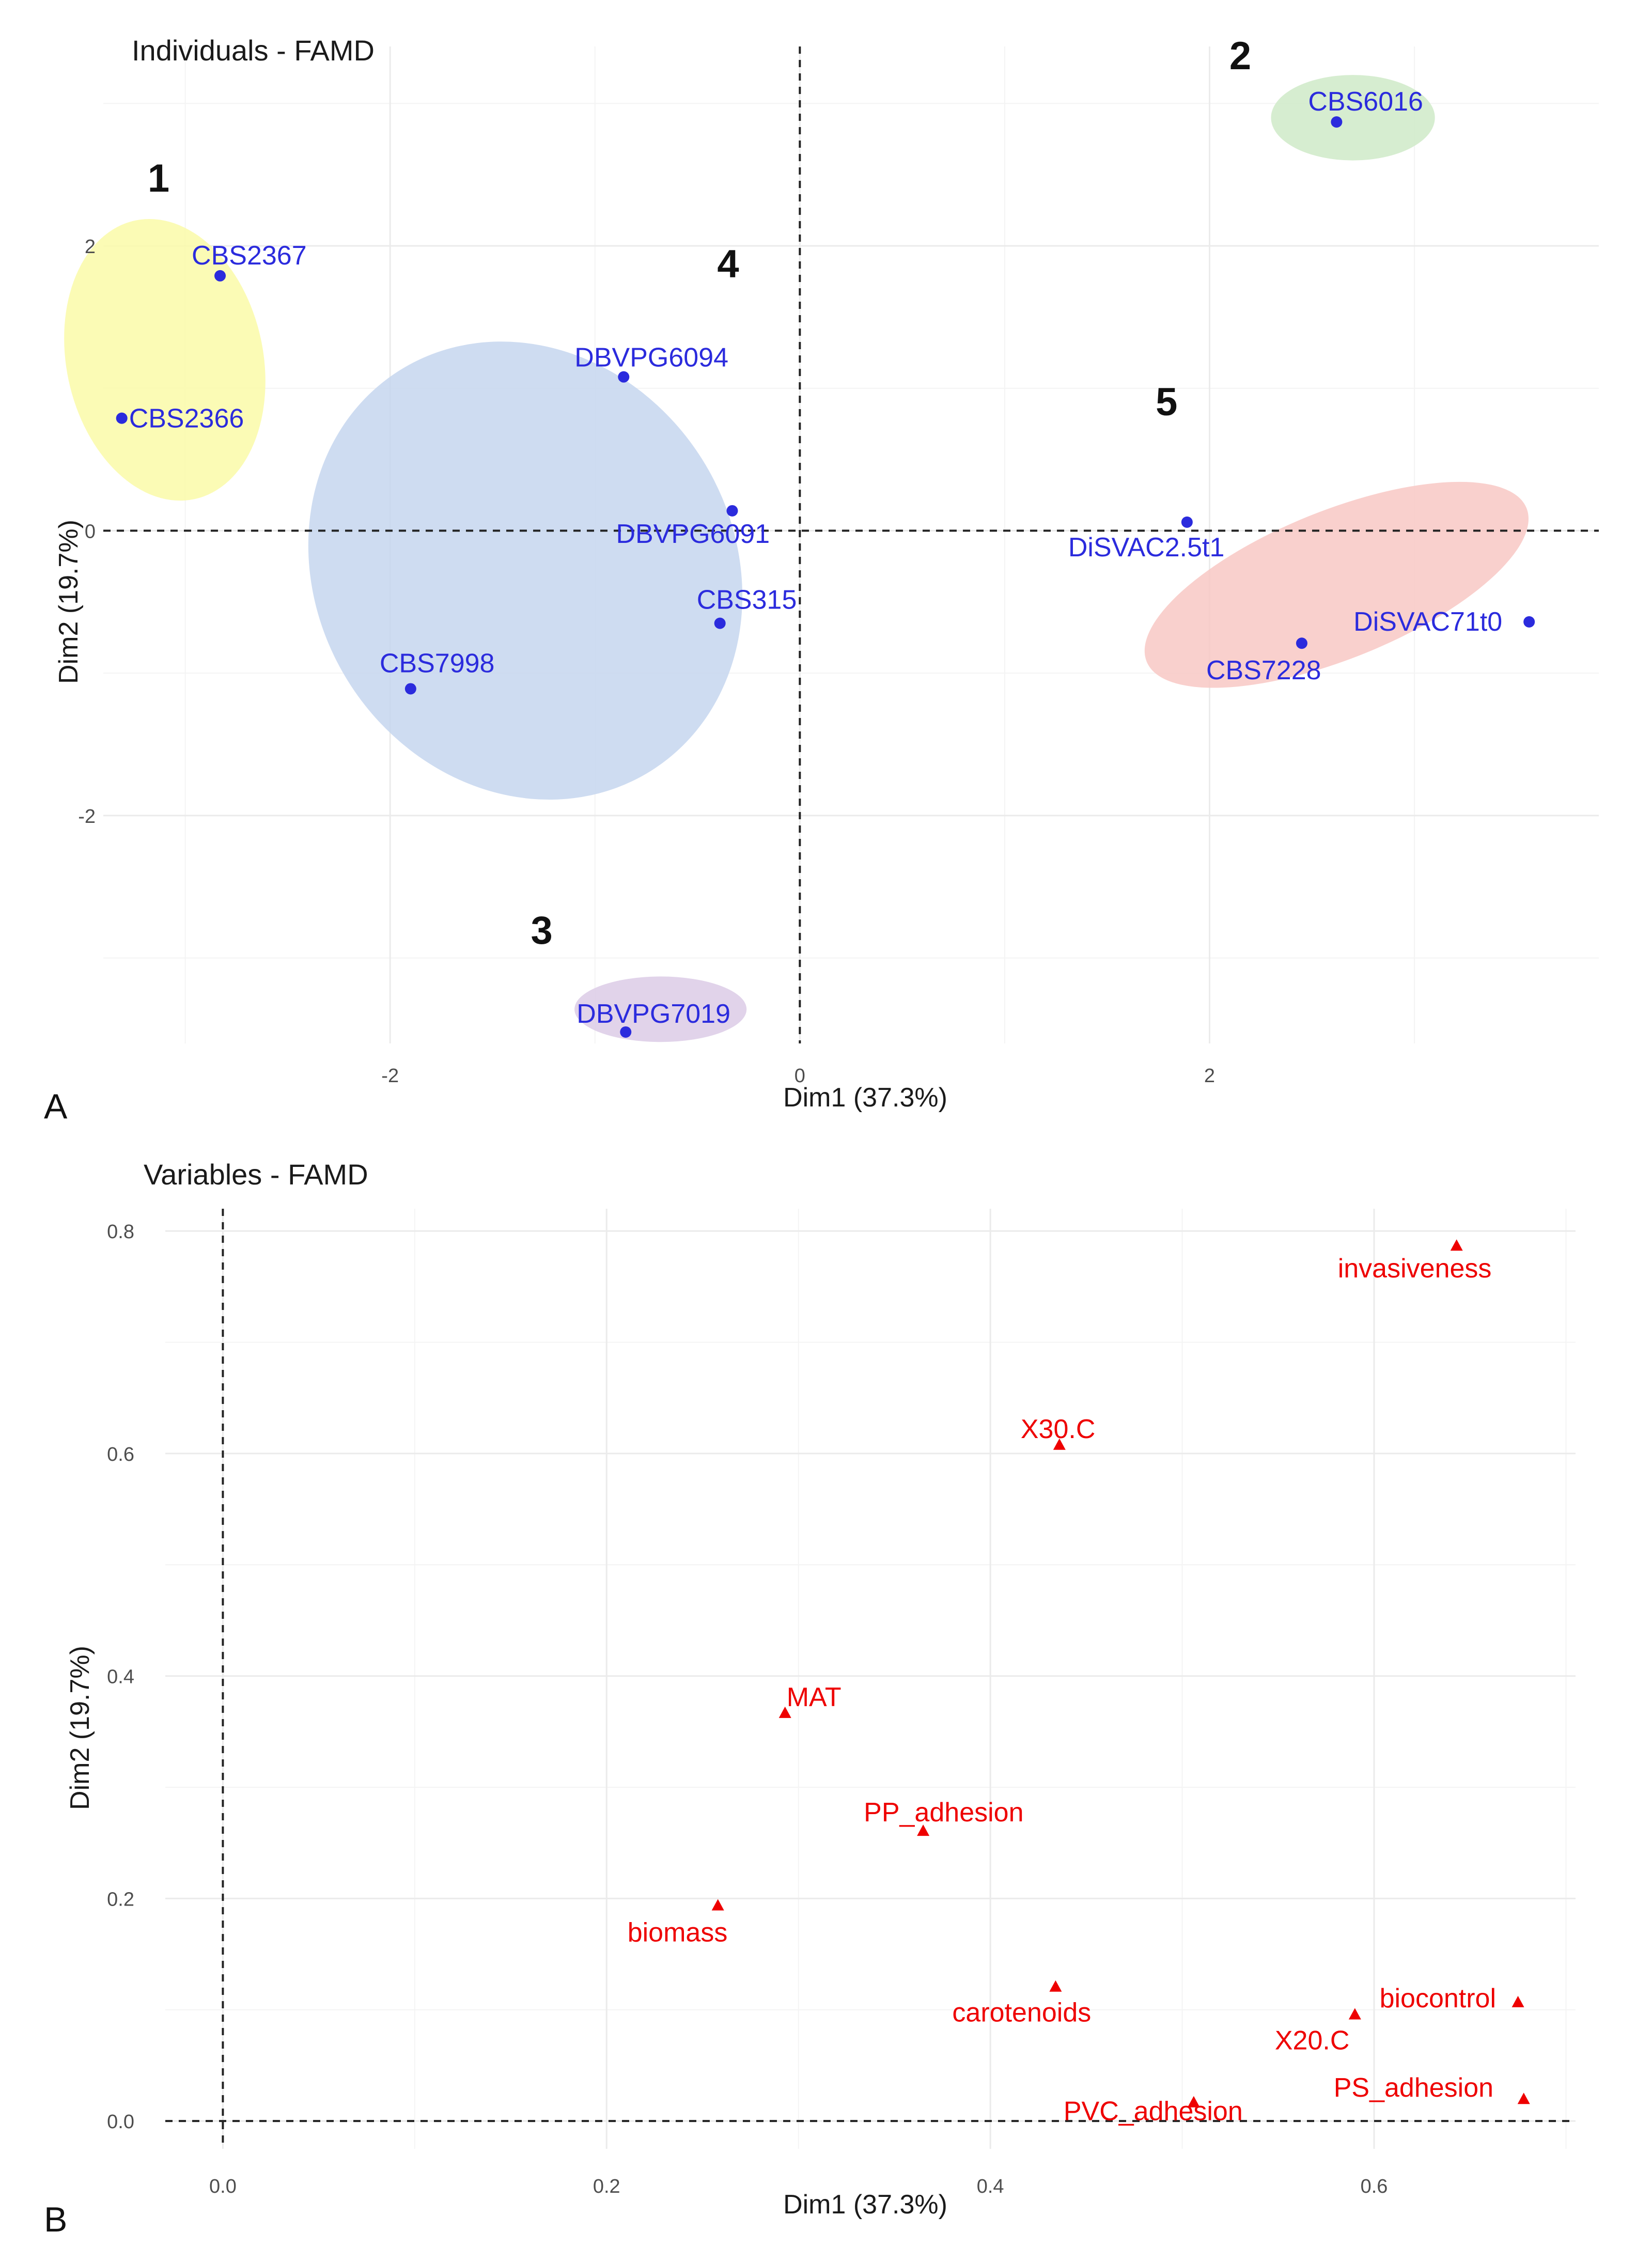 This screenshot has height=2263, width=1652. Describe the element at coordinates (720, 623) in the screenshot. I see `point-CBS315` at that location.